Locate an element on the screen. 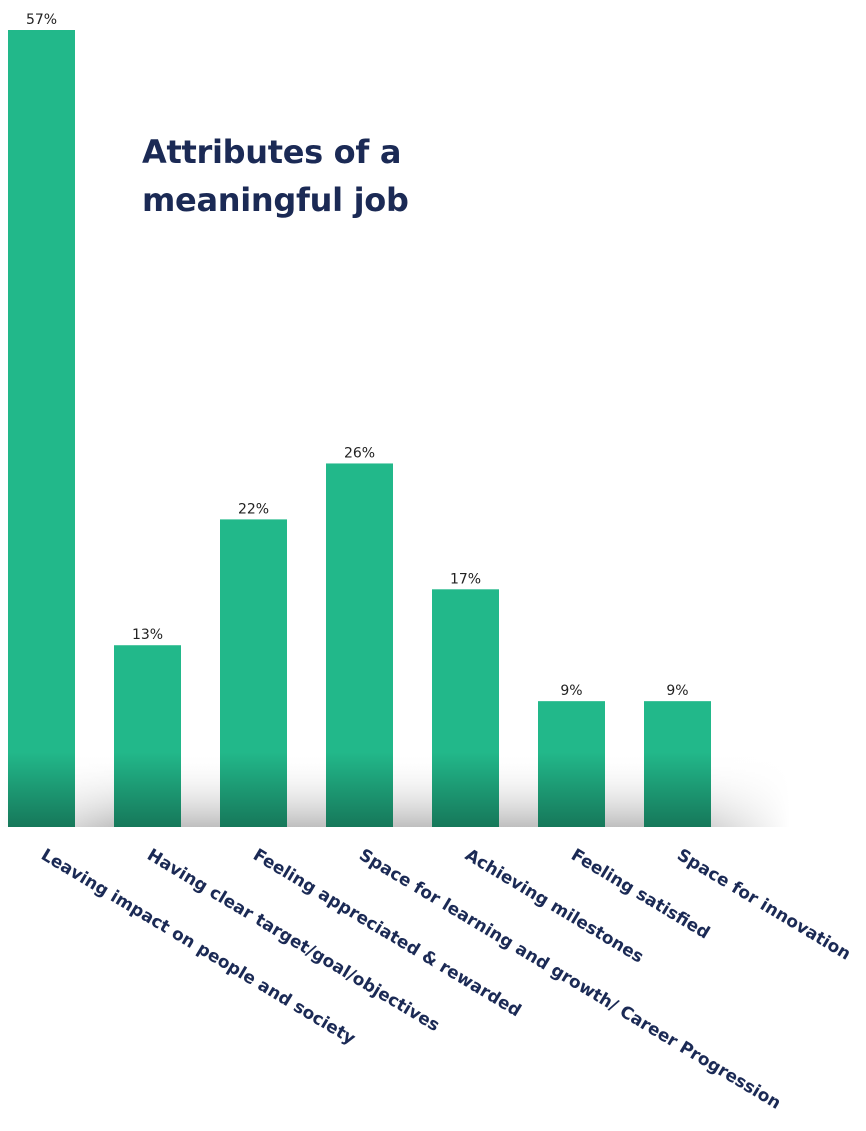 This screenshot has height=1131, width=866. chart-title: Attributes of a meaningful job is located at coordinates (275, 176).